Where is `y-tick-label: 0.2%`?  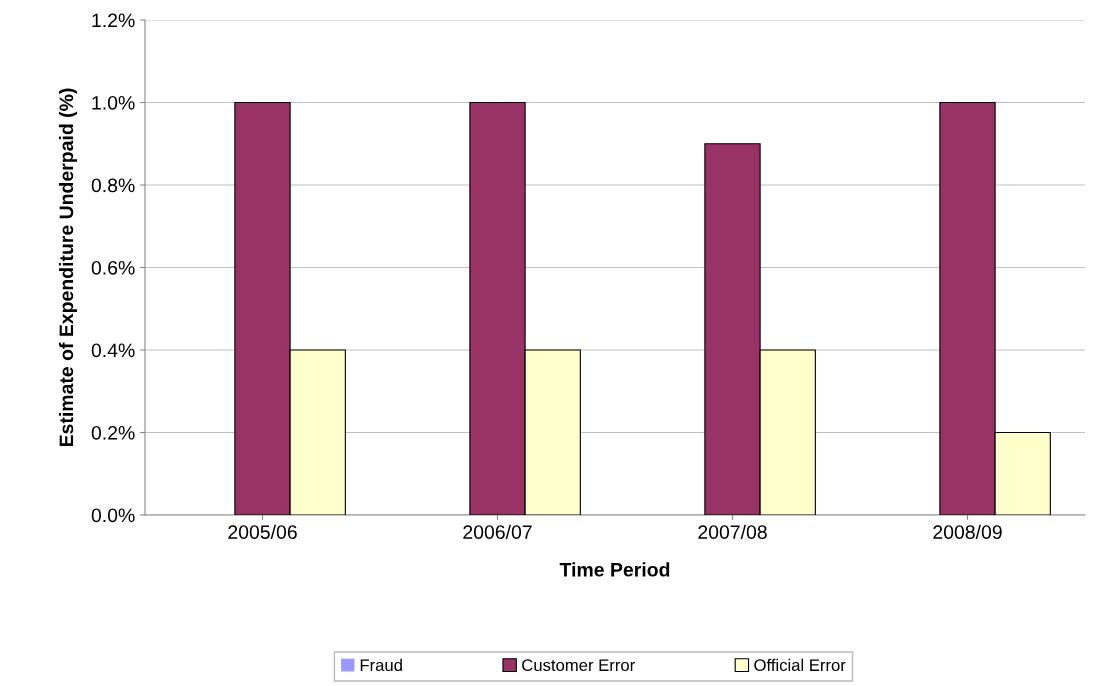 y-tick-label: 0.2% is located at coordinates (113, 432).